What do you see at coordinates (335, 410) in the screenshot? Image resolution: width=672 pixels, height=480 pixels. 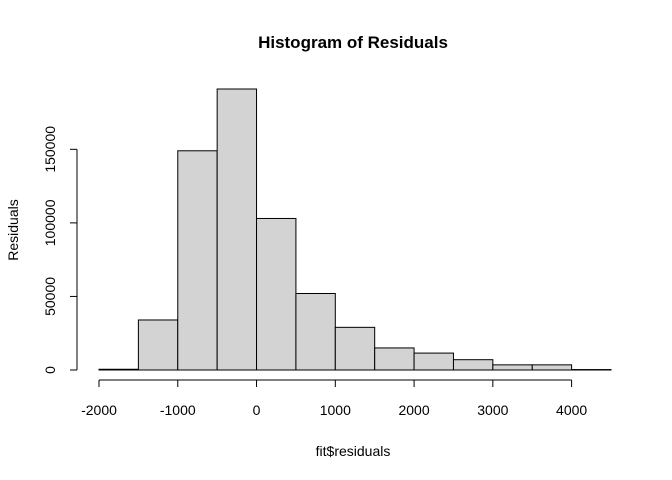 I see `x-tick-label: 1000` at bounding box center [335, 410].